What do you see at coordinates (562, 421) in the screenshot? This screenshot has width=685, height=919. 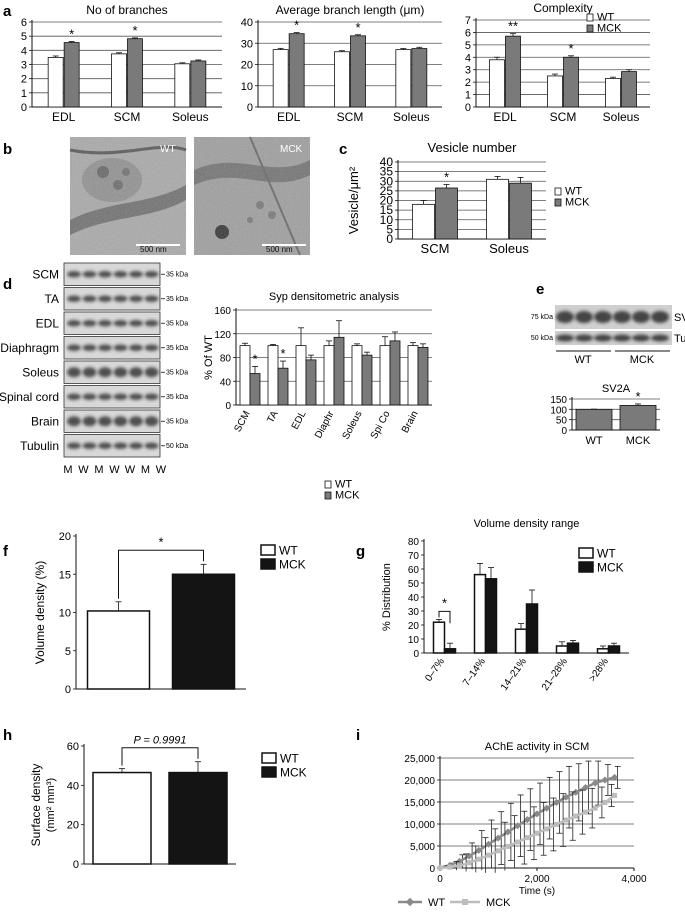 I see `y-tick-label: 50` at bounding box center [562, 421].